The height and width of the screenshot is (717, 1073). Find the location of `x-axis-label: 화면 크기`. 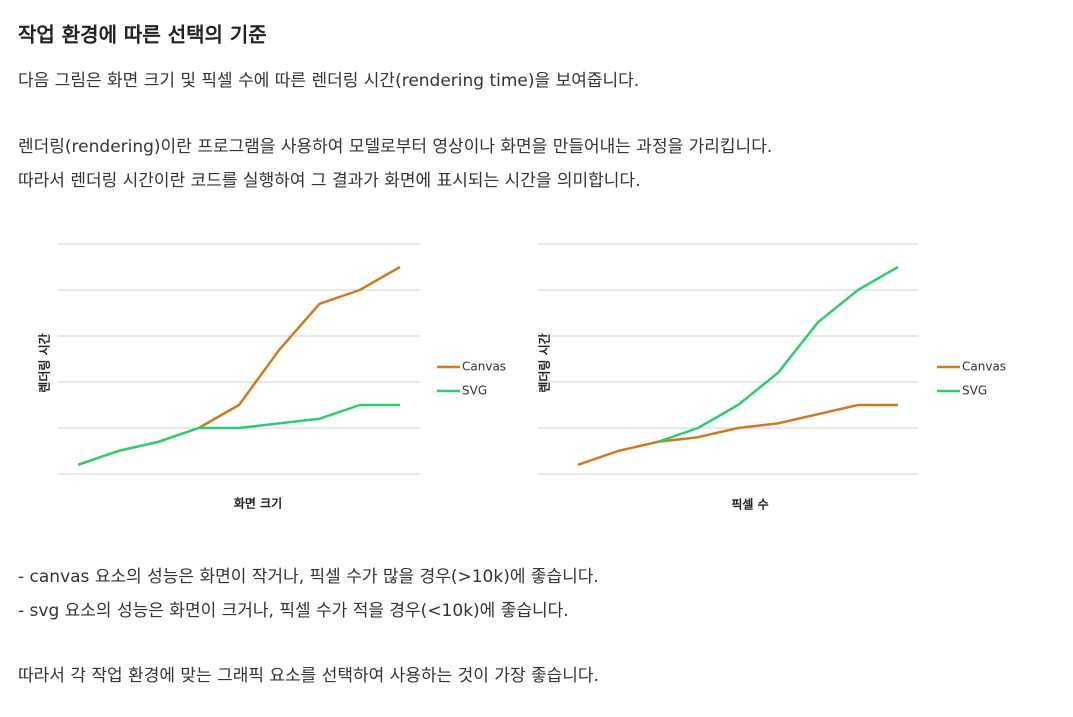

x-axis-label: 화면 크기 is located at coordinates (258, 503).